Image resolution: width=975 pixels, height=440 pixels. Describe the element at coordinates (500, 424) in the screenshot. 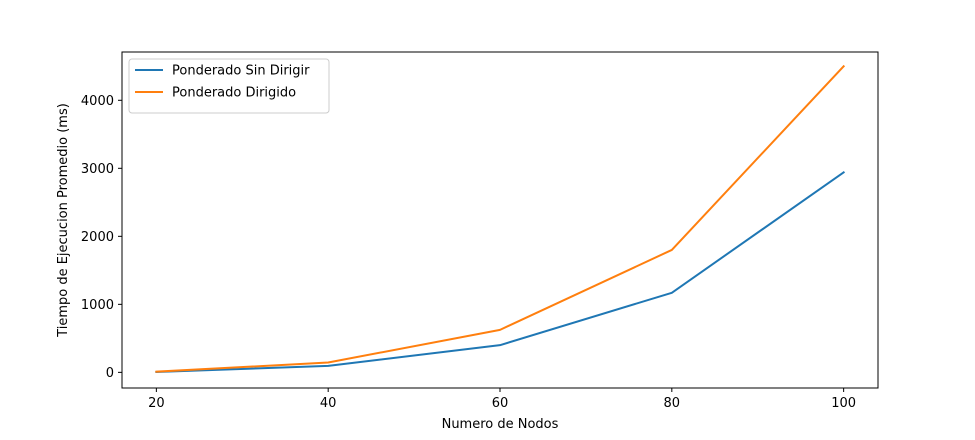

I see `x-axis-label: Numero de Nodos` at that location.